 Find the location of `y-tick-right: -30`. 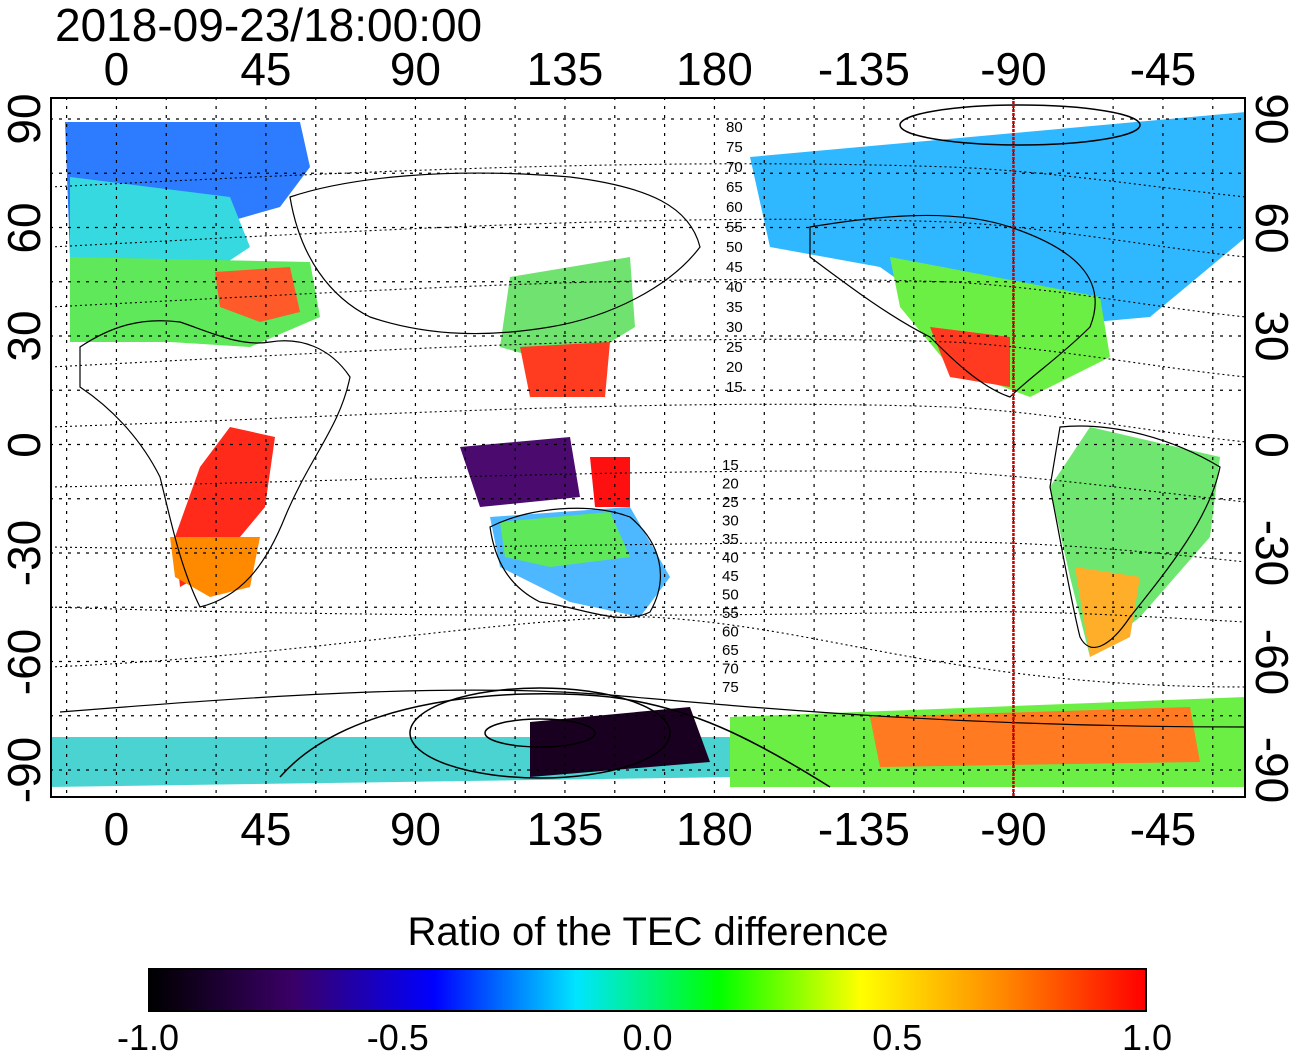

y-tick-right: -30 is located at coordinates (1271, 553).